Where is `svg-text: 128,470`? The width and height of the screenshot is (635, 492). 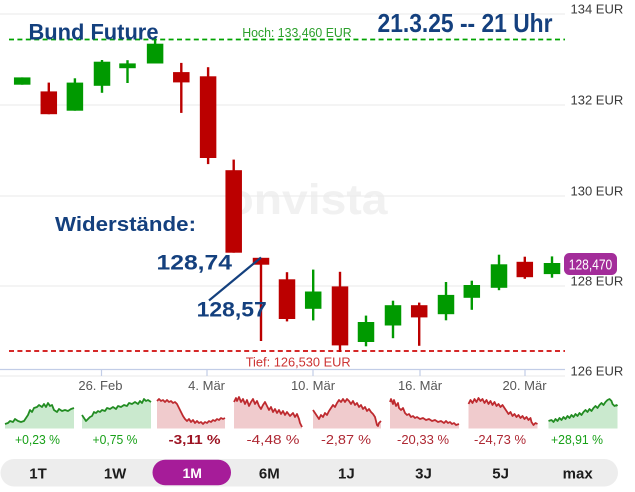
svg-text: 128,470 is located at coordinates (591, 265).